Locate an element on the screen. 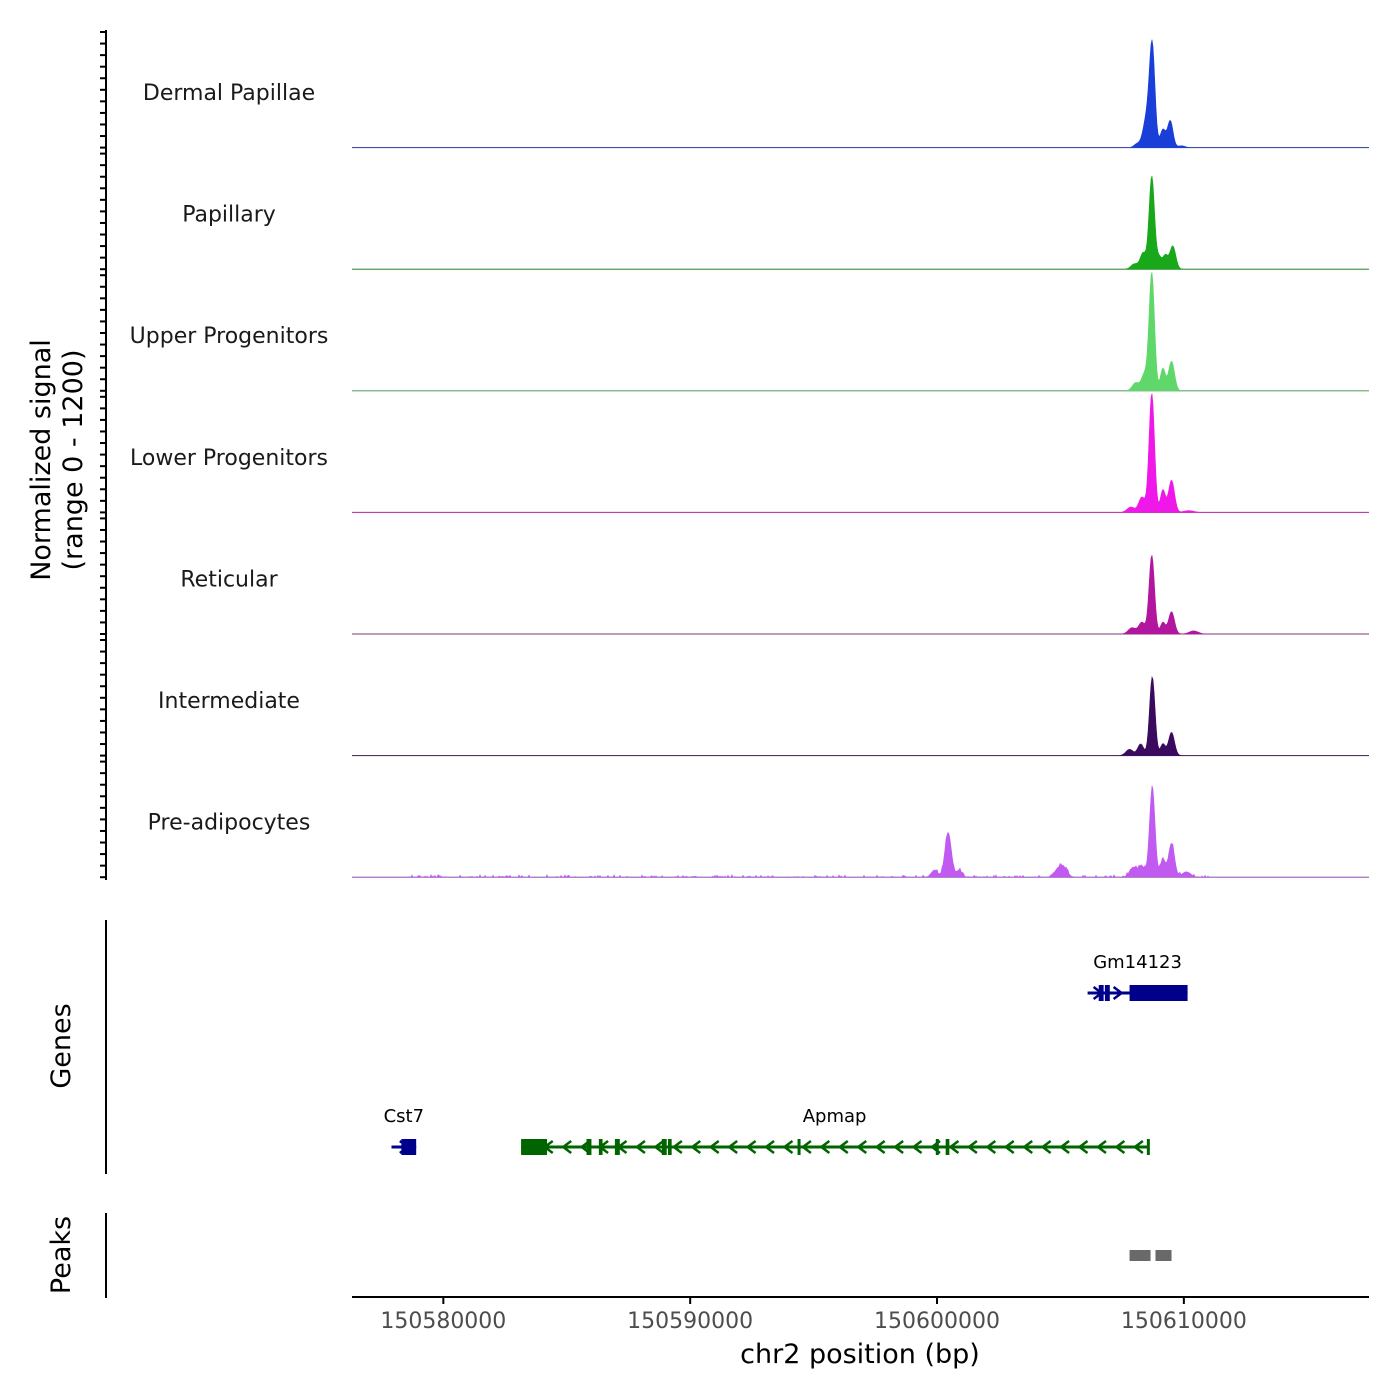 Image resolution: width=1400 pixels, height=1400 pixels. x-axis-ticks: 150580000 150590000 150600000 150610000 is located at coordinates (813, 1315).